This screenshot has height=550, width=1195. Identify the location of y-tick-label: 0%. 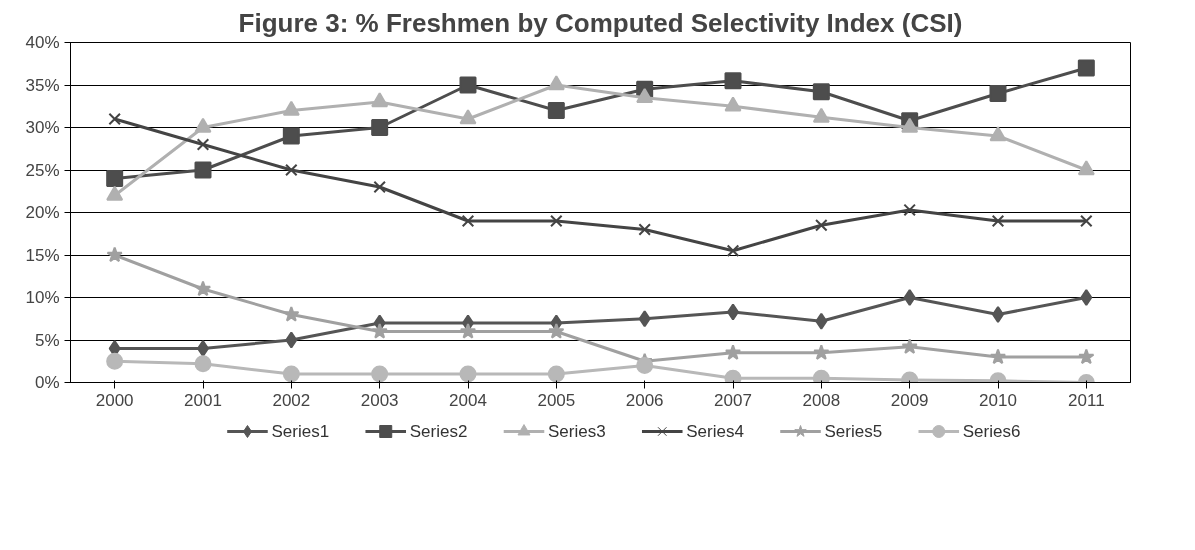
(47, 382).